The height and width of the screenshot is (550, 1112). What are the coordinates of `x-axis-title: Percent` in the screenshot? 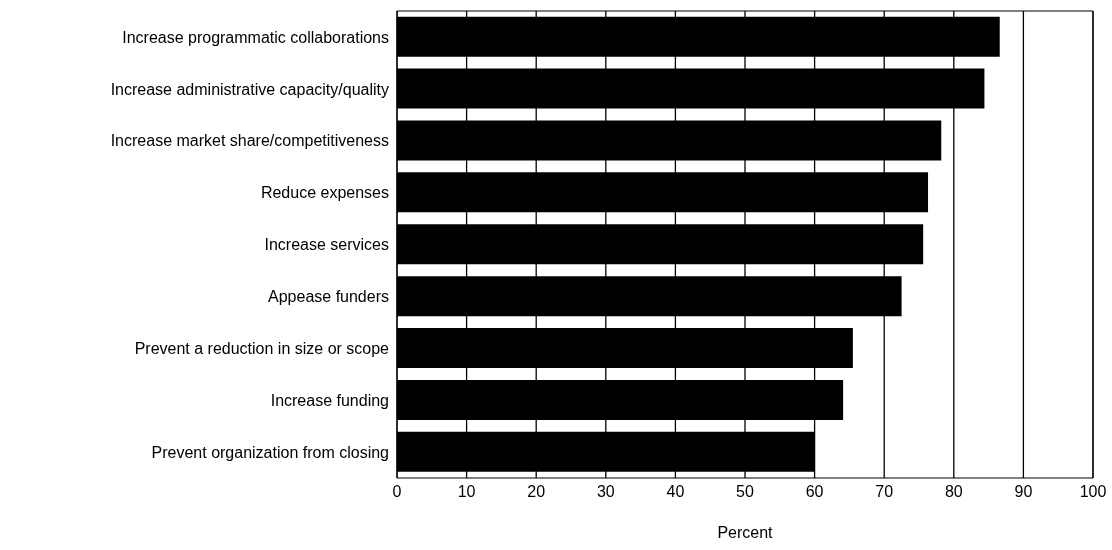 It's located at (745, 532).